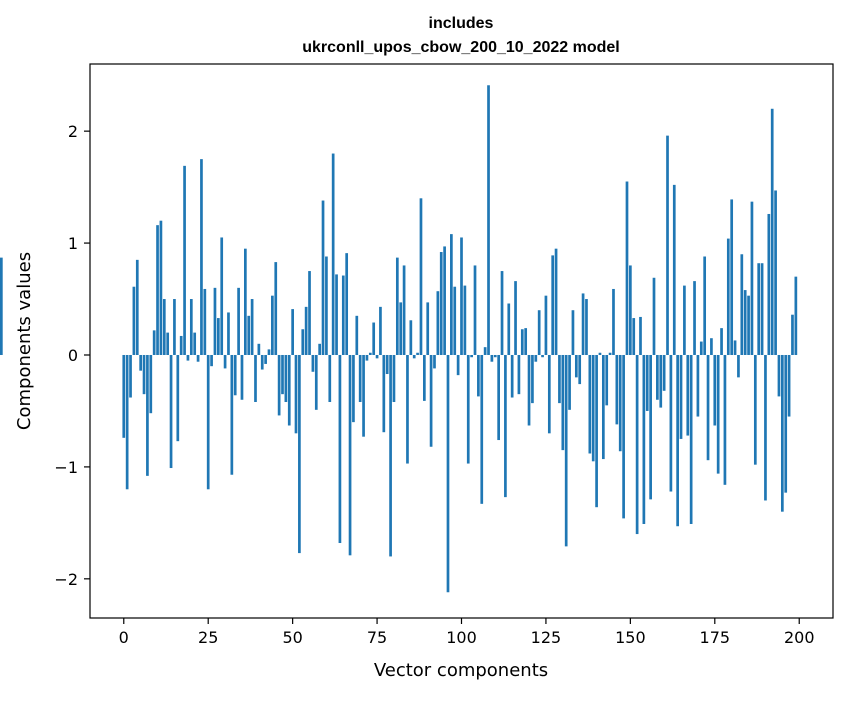 The height and width of the screenshot is (701, 847). I want to click on y-tick-label: −2, so click(66, 579).